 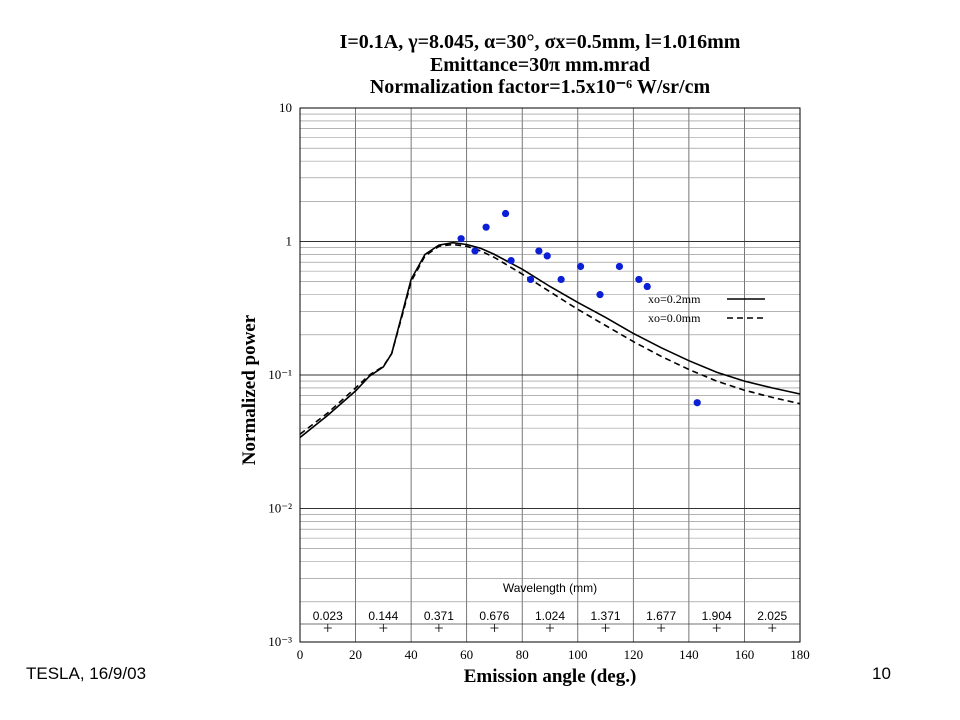 I want to click on x-tick-label: 100, so click(x=578, y=654).